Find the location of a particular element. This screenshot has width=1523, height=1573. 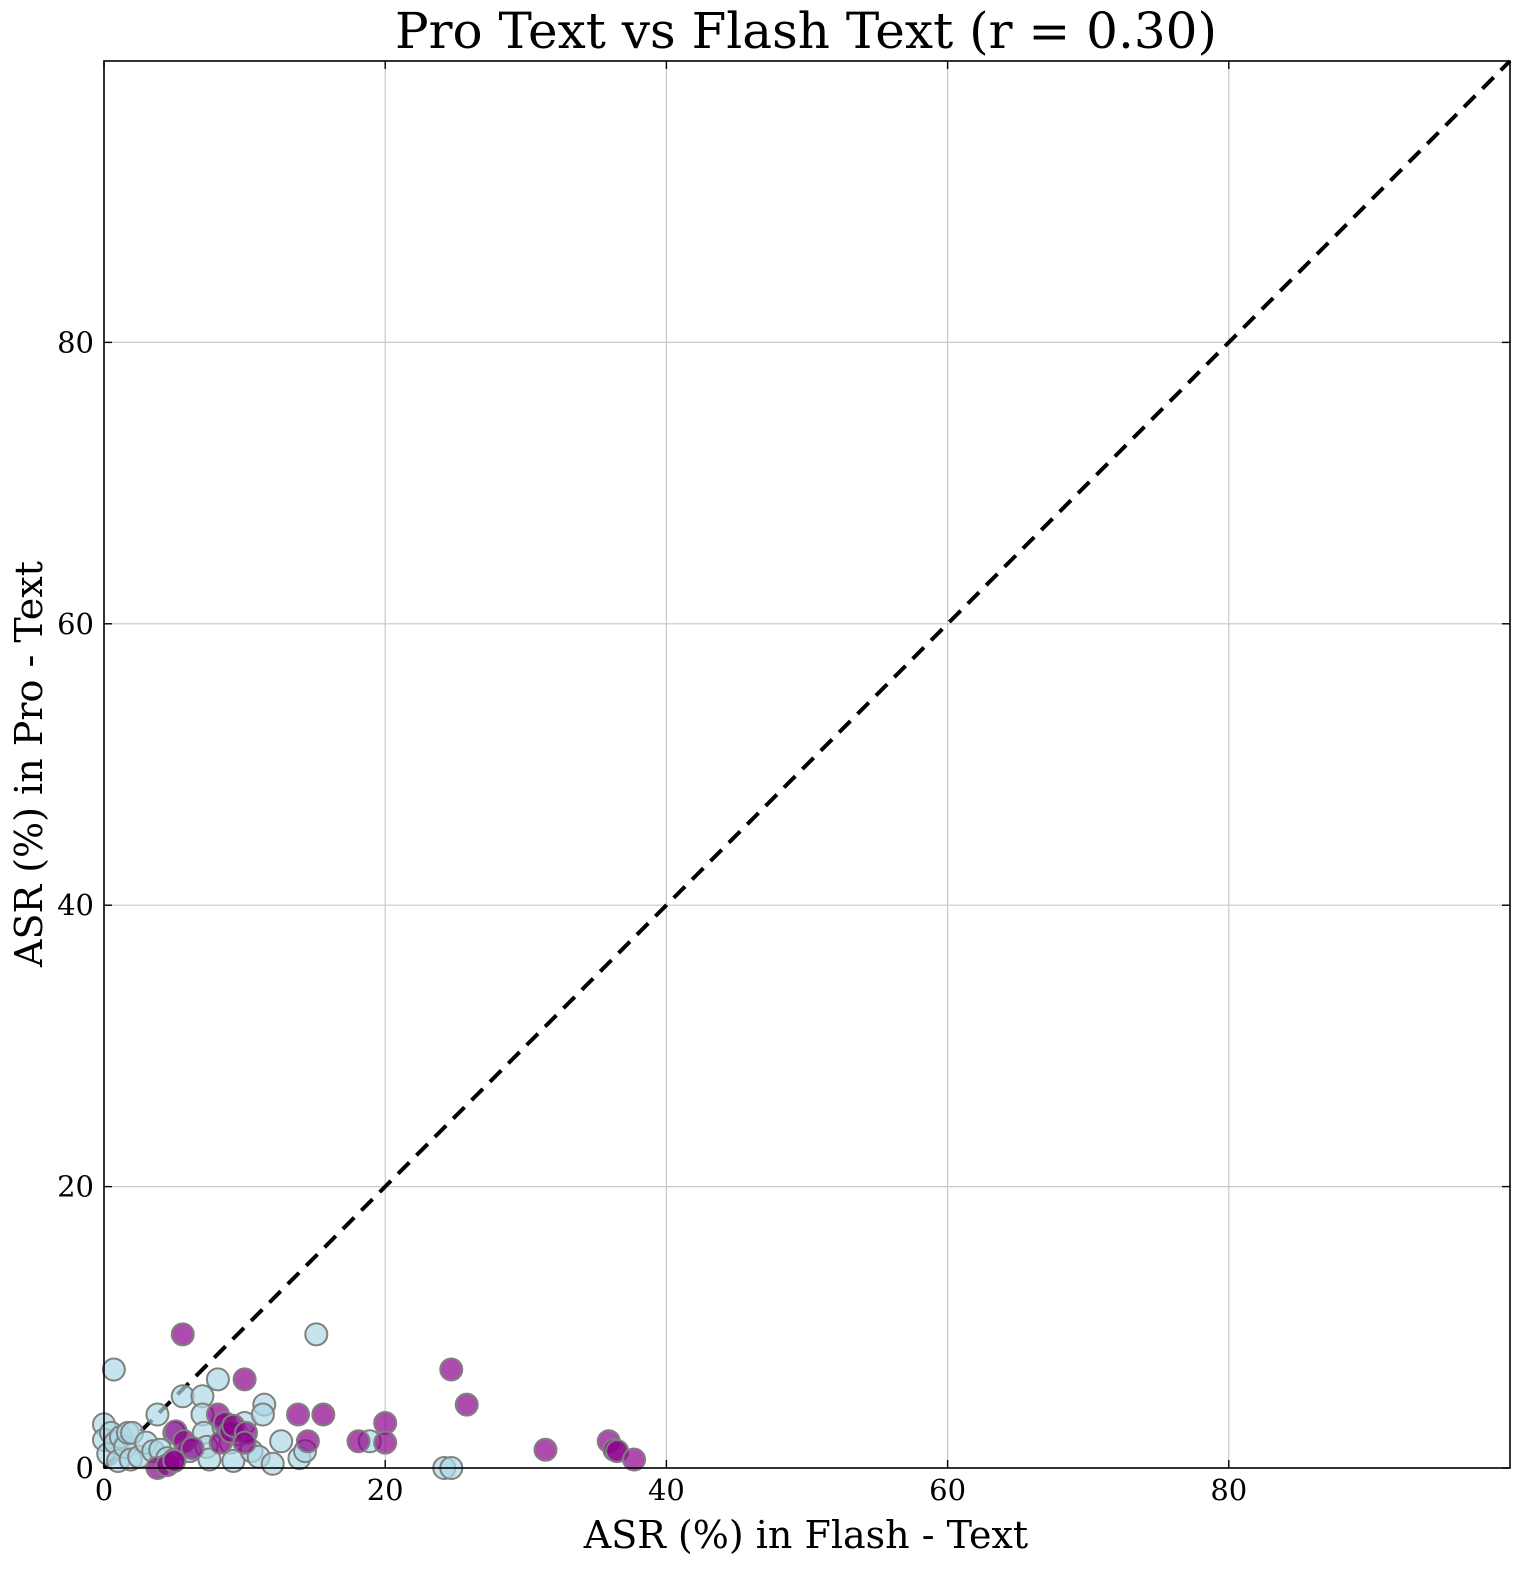

x-tick-label: 40 is located at coordinates (666, 1490).